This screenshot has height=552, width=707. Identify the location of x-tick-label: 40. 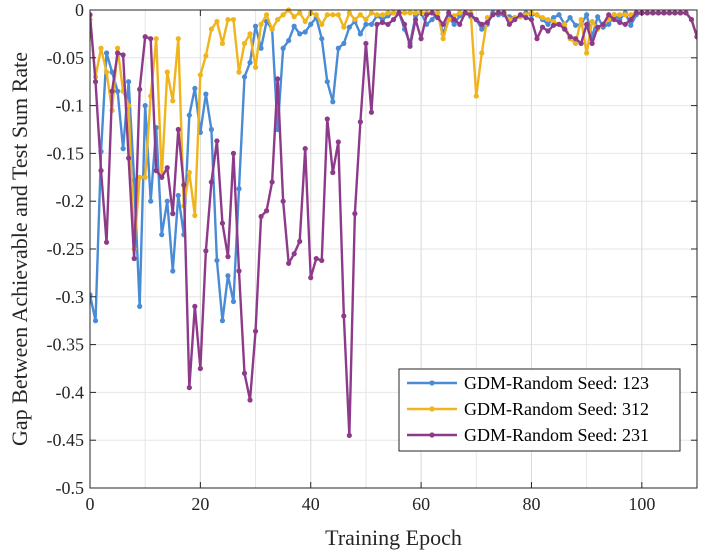
(311, 504).